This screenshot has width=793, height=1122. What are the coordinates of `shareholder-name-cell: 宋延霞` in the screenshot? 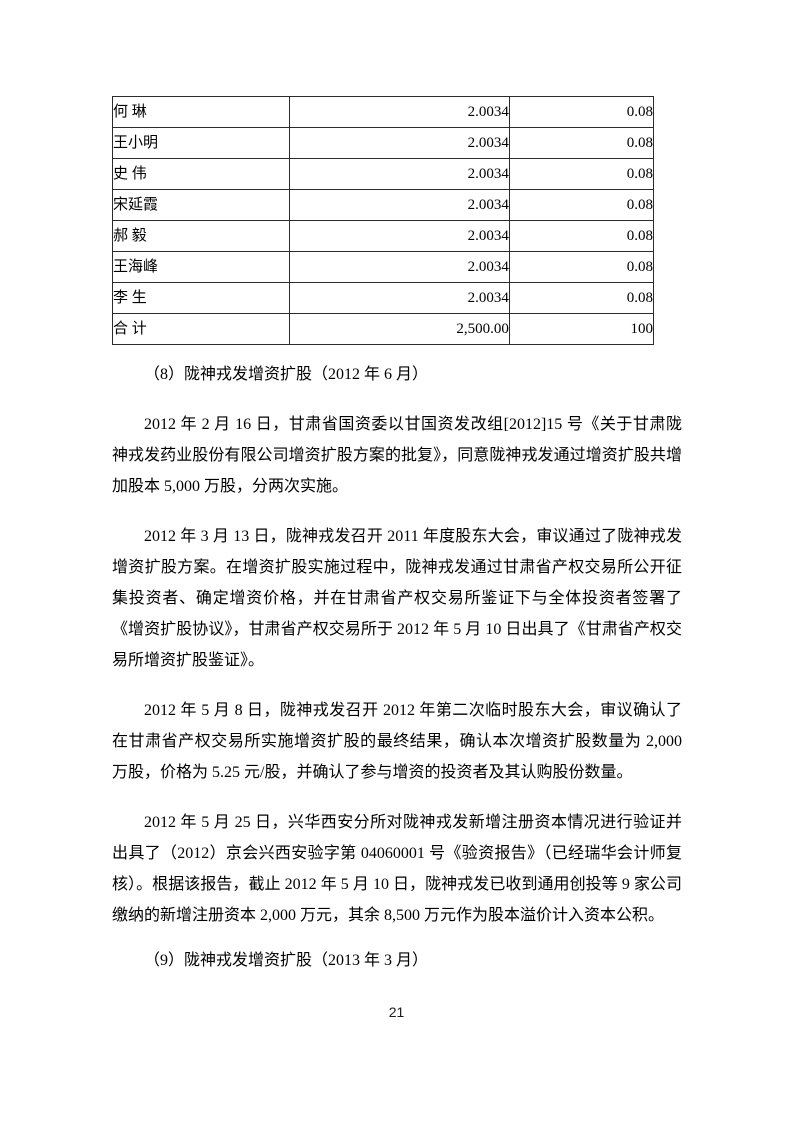 It's located at (201, 205).